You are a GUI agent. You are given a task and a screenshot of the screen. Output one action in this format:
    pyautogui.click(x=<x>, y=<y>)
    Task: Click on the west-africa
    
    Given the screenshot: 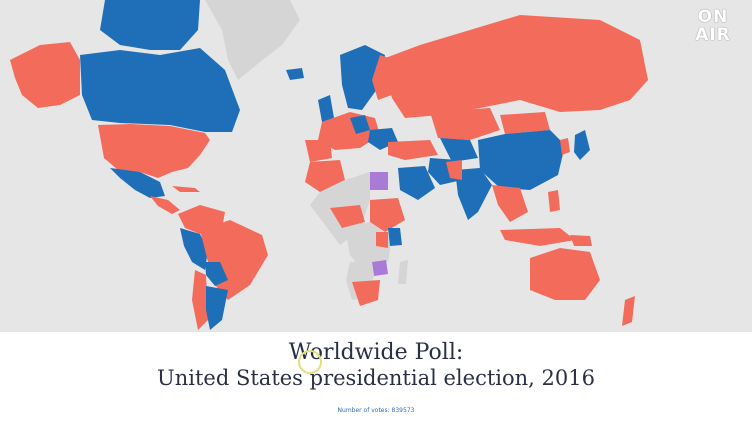 What is the action you would take?
    pyautogui.click(x=347, y=216)
    